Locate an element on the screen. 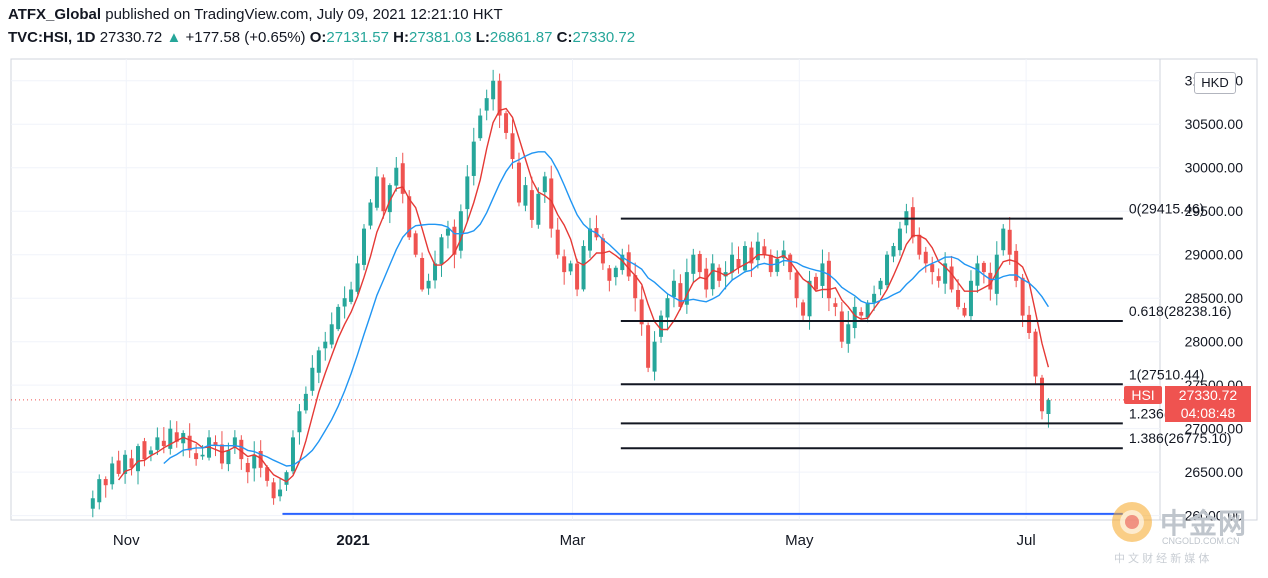 The image size is (1268, 578). price-tick-label: 30500.00 is located at coordinates (1214, 124).